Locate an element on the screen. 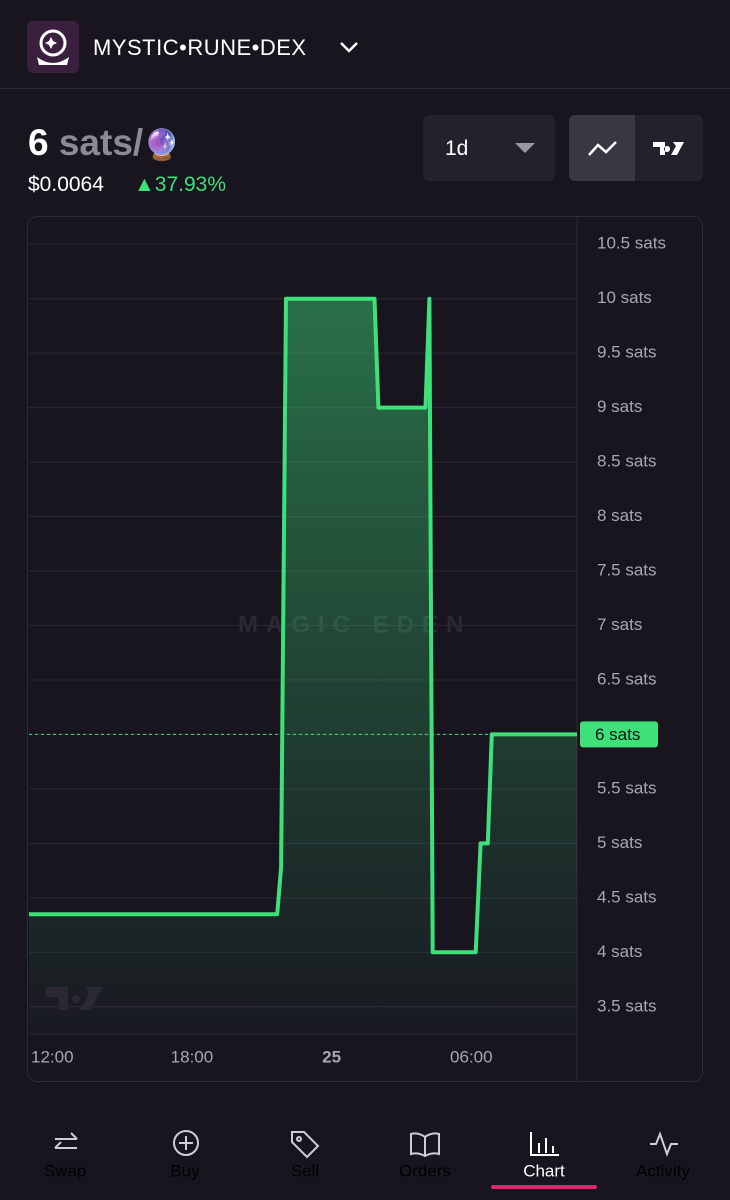  nav-tab: Activity is located at coordinates (663, 1170).